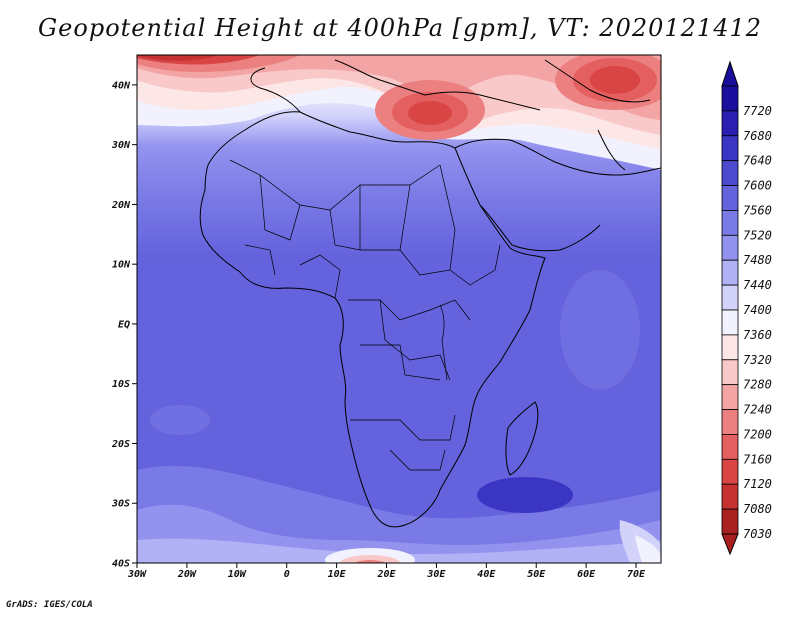  Describe the element at coordinates (120, 444) in the screenshot. I see `lat-tick-label: 20S` at that location.